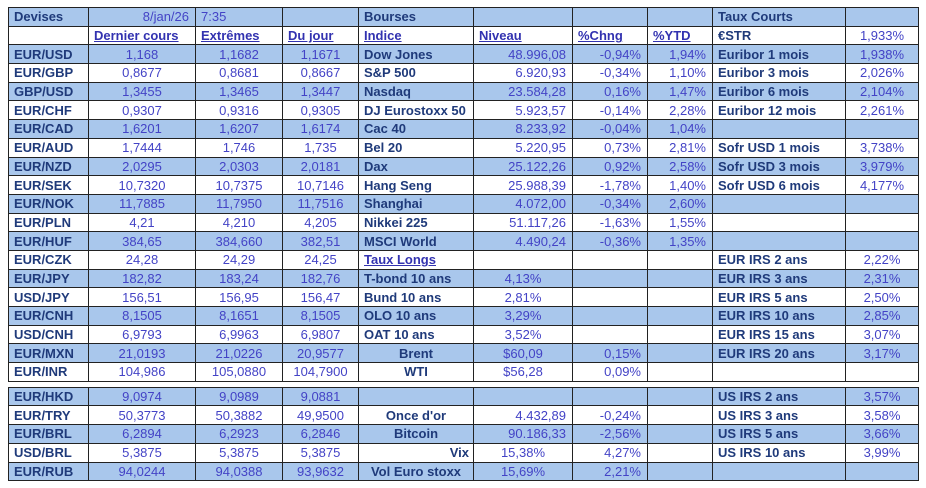 The height and width of the screenshot is (488, 926). I want to click on fx-last-value: 156,51, so click(142, 297).